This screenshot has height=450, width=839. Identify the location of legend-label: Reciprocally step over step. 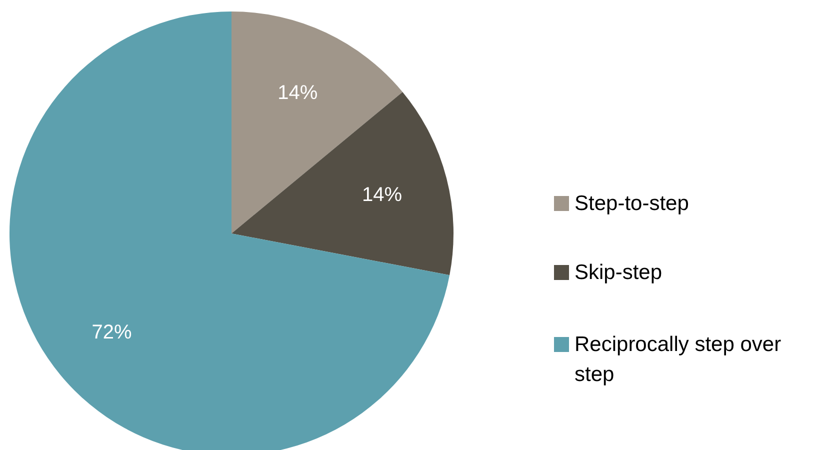
(678, 359).